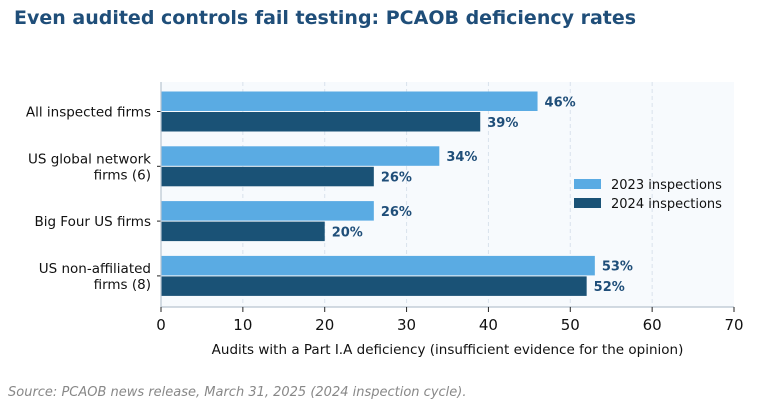 The width and height of the screenshot is (765, 400). Describe the element at coordinates (652, 325) in the screenshot. I see `x-tick-label: 60` at that location.